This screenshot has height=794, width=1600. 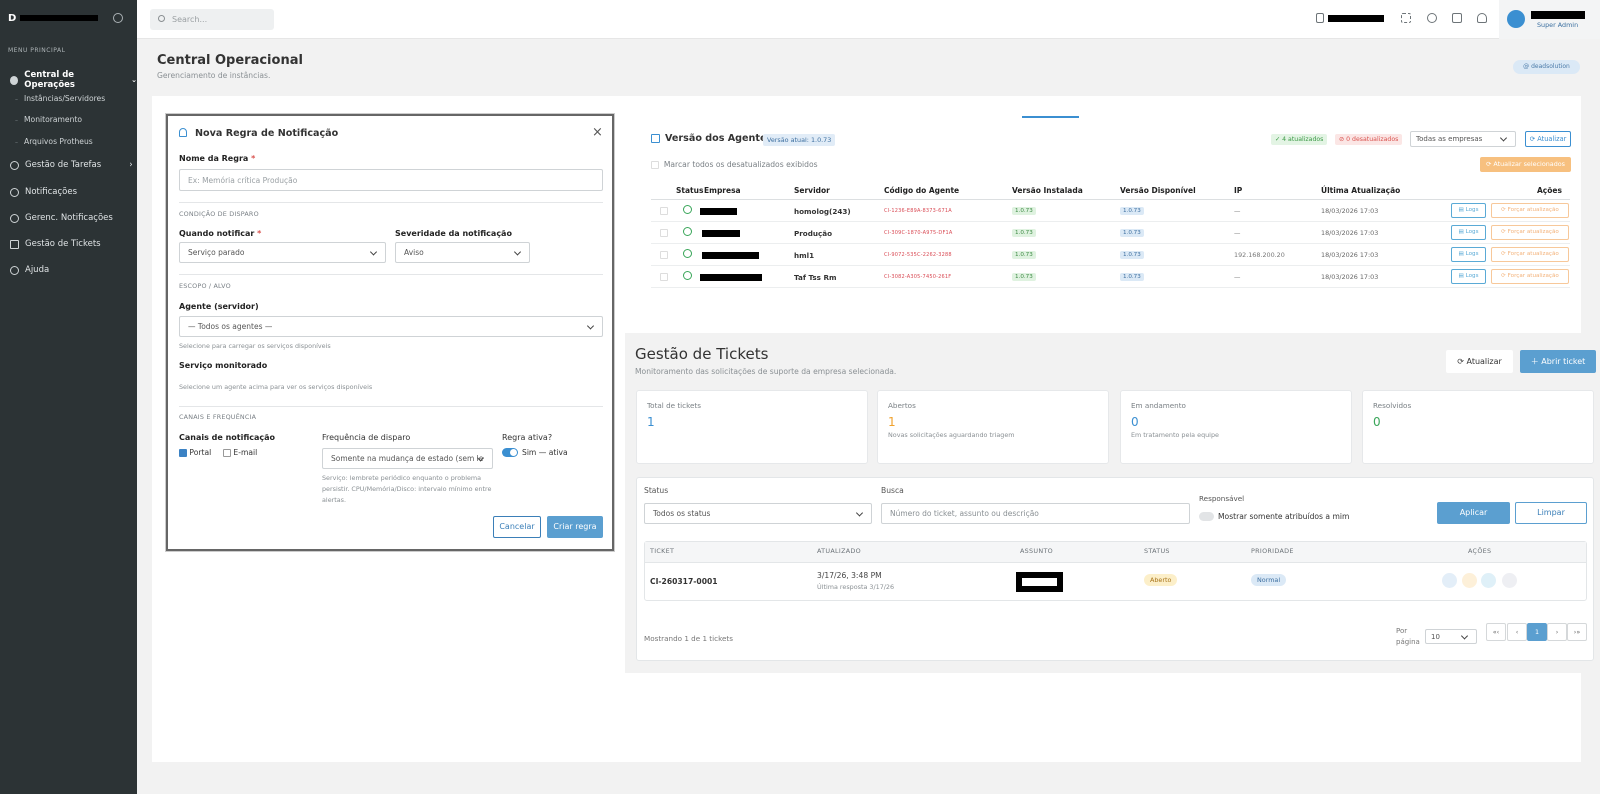 I want to click on topbar: Search... Super Admin, so click(x=868, y=19).